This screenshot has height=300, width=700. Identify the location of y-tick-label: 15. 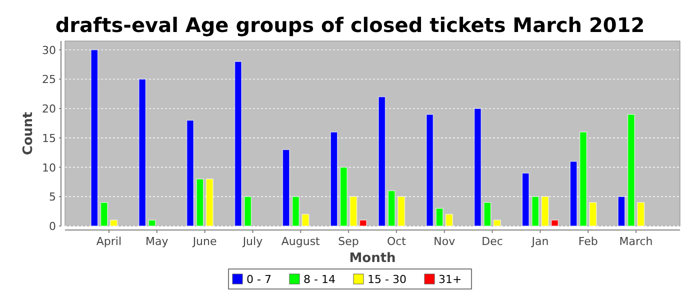
(49, 138).